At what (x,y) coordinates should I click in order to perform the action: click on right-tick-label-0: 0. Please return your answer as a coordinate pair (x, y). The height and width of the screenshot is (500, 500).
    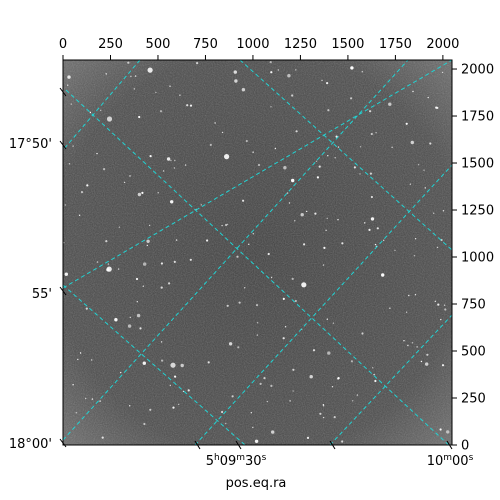
    Looking at the image, I should click on (465, 446).